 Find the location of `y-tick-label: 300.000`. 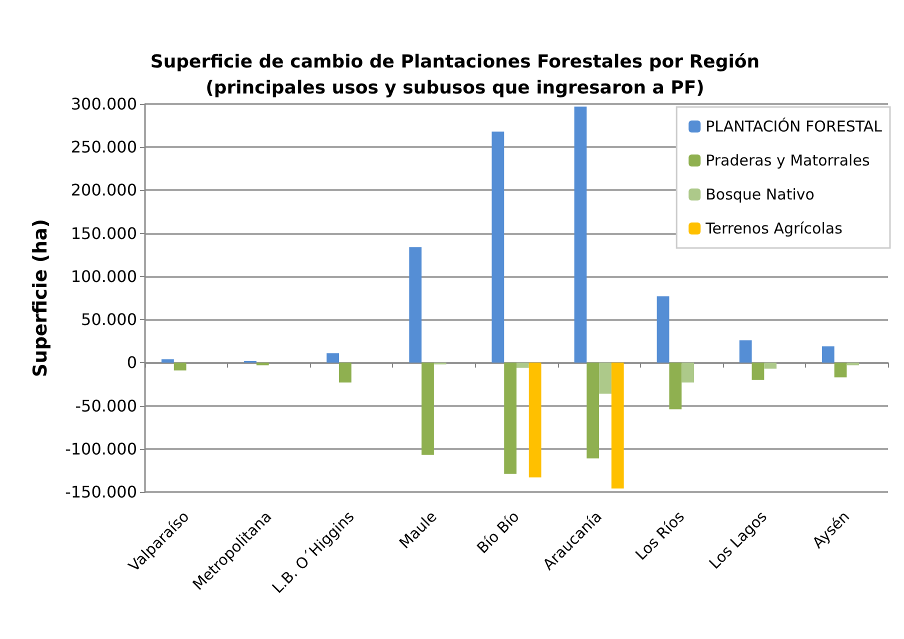

y-tick-label: 300.000 is located at coordinates (103, 104).